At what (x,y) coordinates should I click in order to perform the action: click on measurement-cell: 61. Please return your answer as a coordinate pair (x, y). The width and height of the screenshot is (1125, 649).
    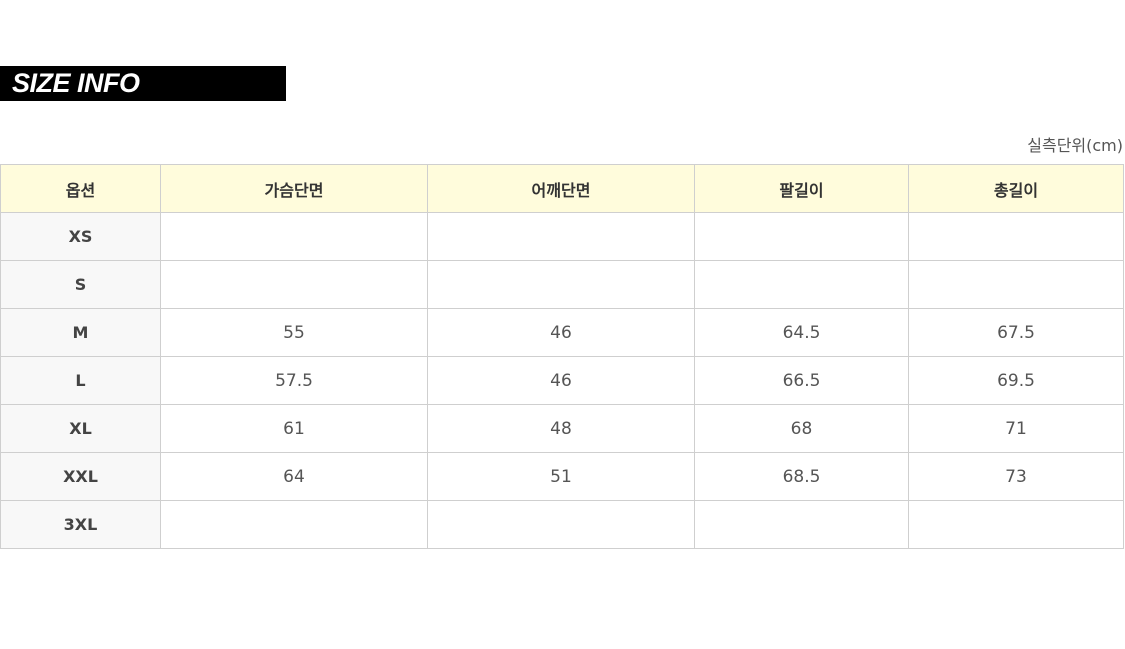
    Looking at the image, I should click on (294, 428).